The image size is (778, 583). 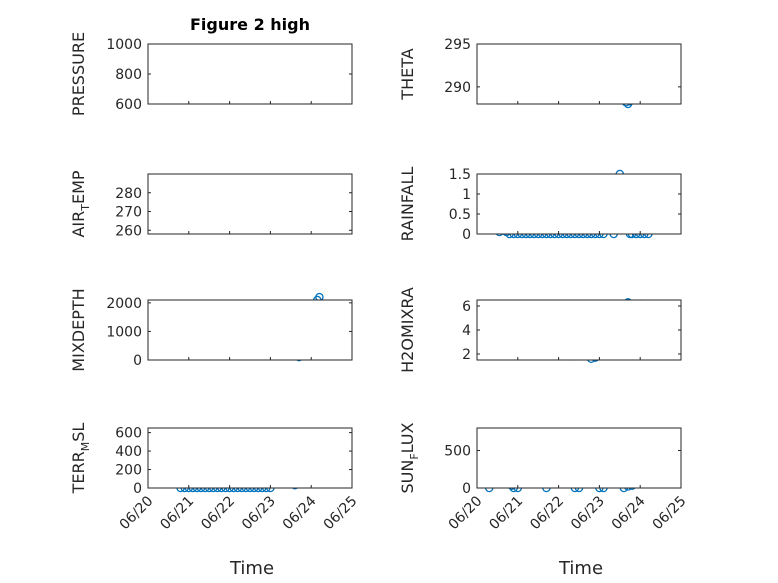 What do you see at coordinates (78, 74) in the screenshot?
I see `y-axis-label: PRESSURE` at bounding box center [78, 74].